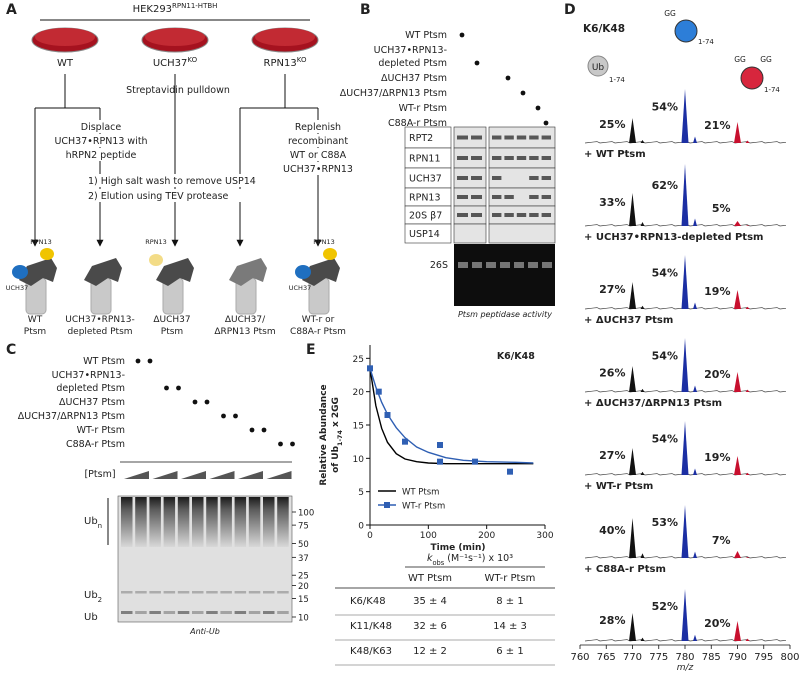 This screenshot has height=673, width=800. I want to click on percent-label: 53%, so click(665, 522).